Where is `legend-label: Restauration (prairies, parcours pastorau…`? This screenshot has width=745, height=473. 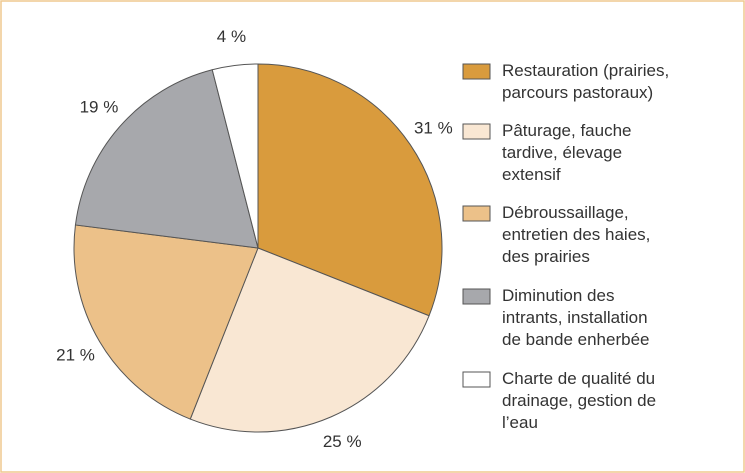
legend-label: Restauration (prairies, parcours pastorau… is located at coordinates (585, 81).